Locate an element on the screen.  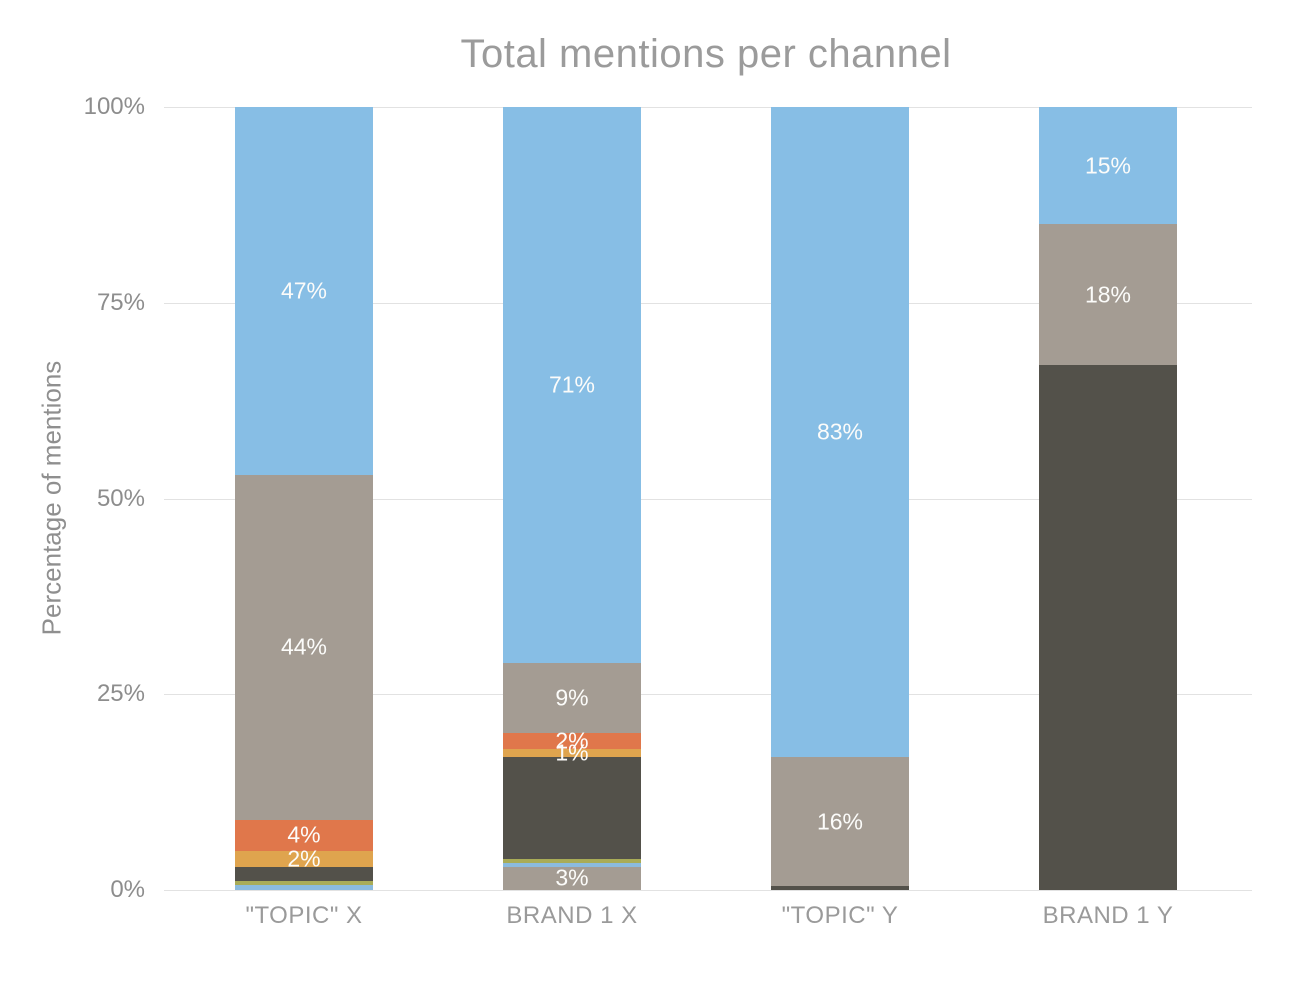
bar-topic-y: 16% 83% is located at coordinates (840, 498).